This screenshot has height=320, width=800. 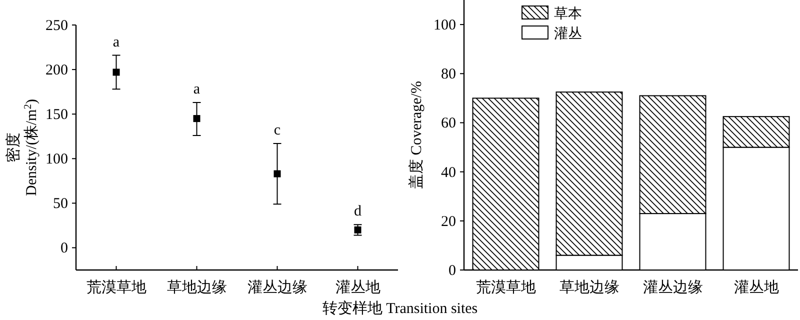 I want to click on y-tick-label: 60, so click(x=448, y=124).